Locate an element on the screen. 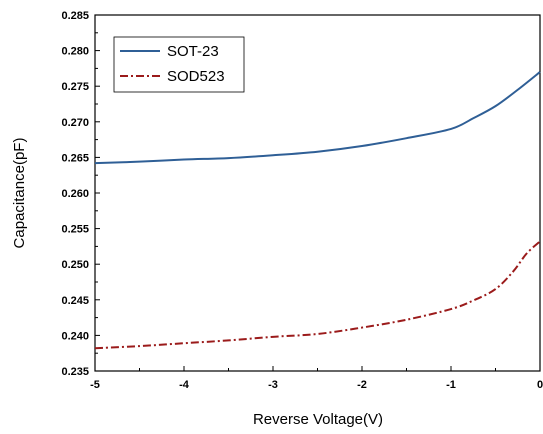  legend: SOT-23 SOD523 is located at coordinates (179, 64).